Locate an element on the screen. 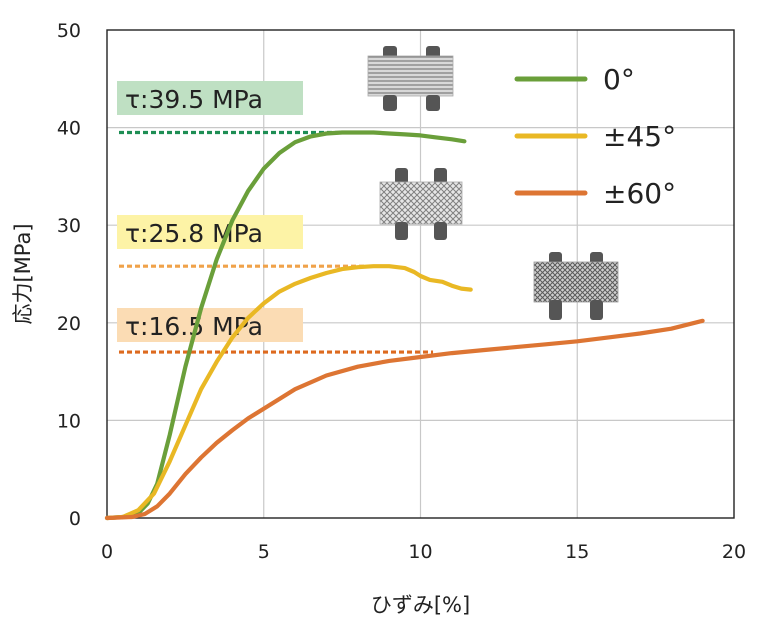  specimen-45deg-icon is located at coordinates (421, 204).